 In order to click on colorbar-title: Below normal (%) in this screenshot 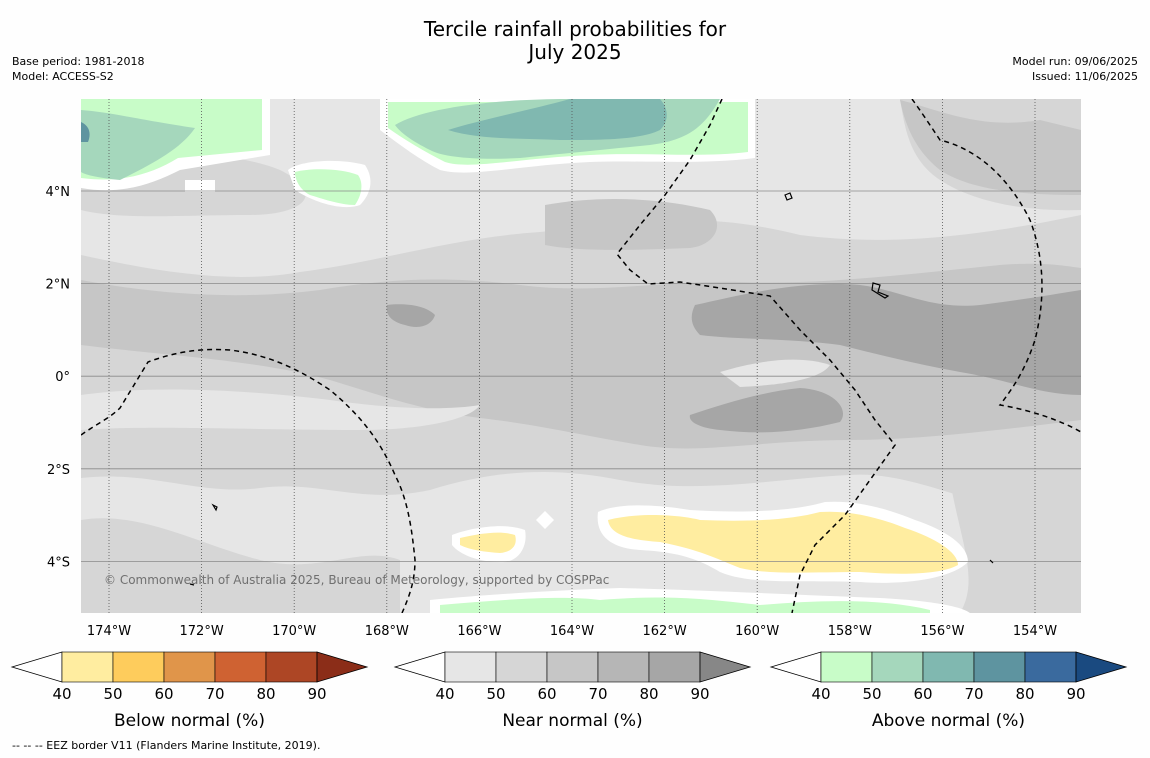, I will do `click(189, 721)`.